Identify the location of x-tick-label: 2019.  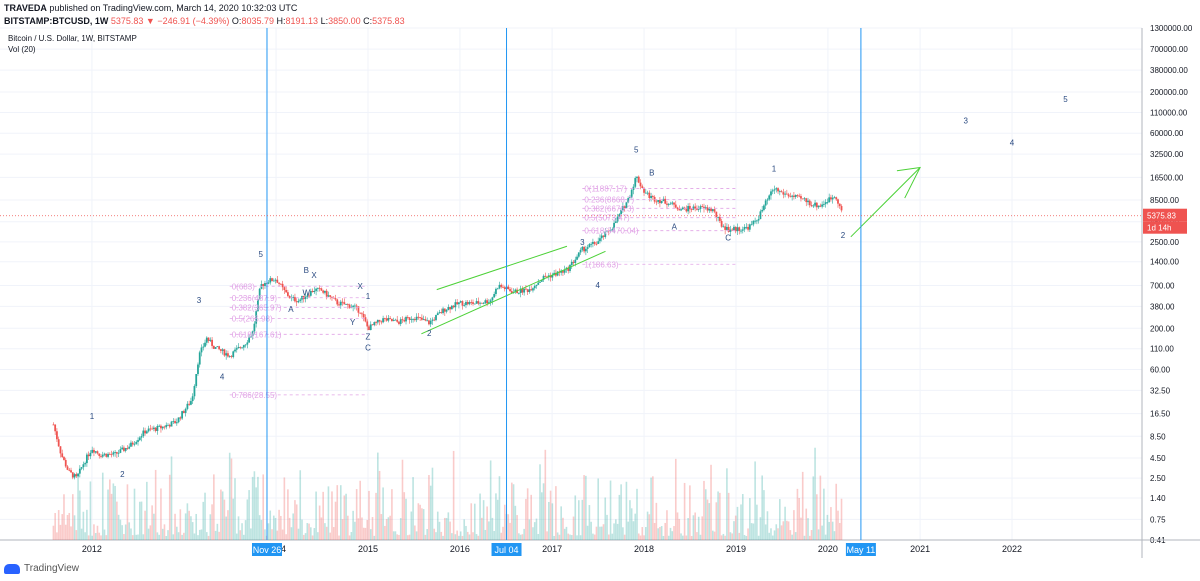
(736, 549).